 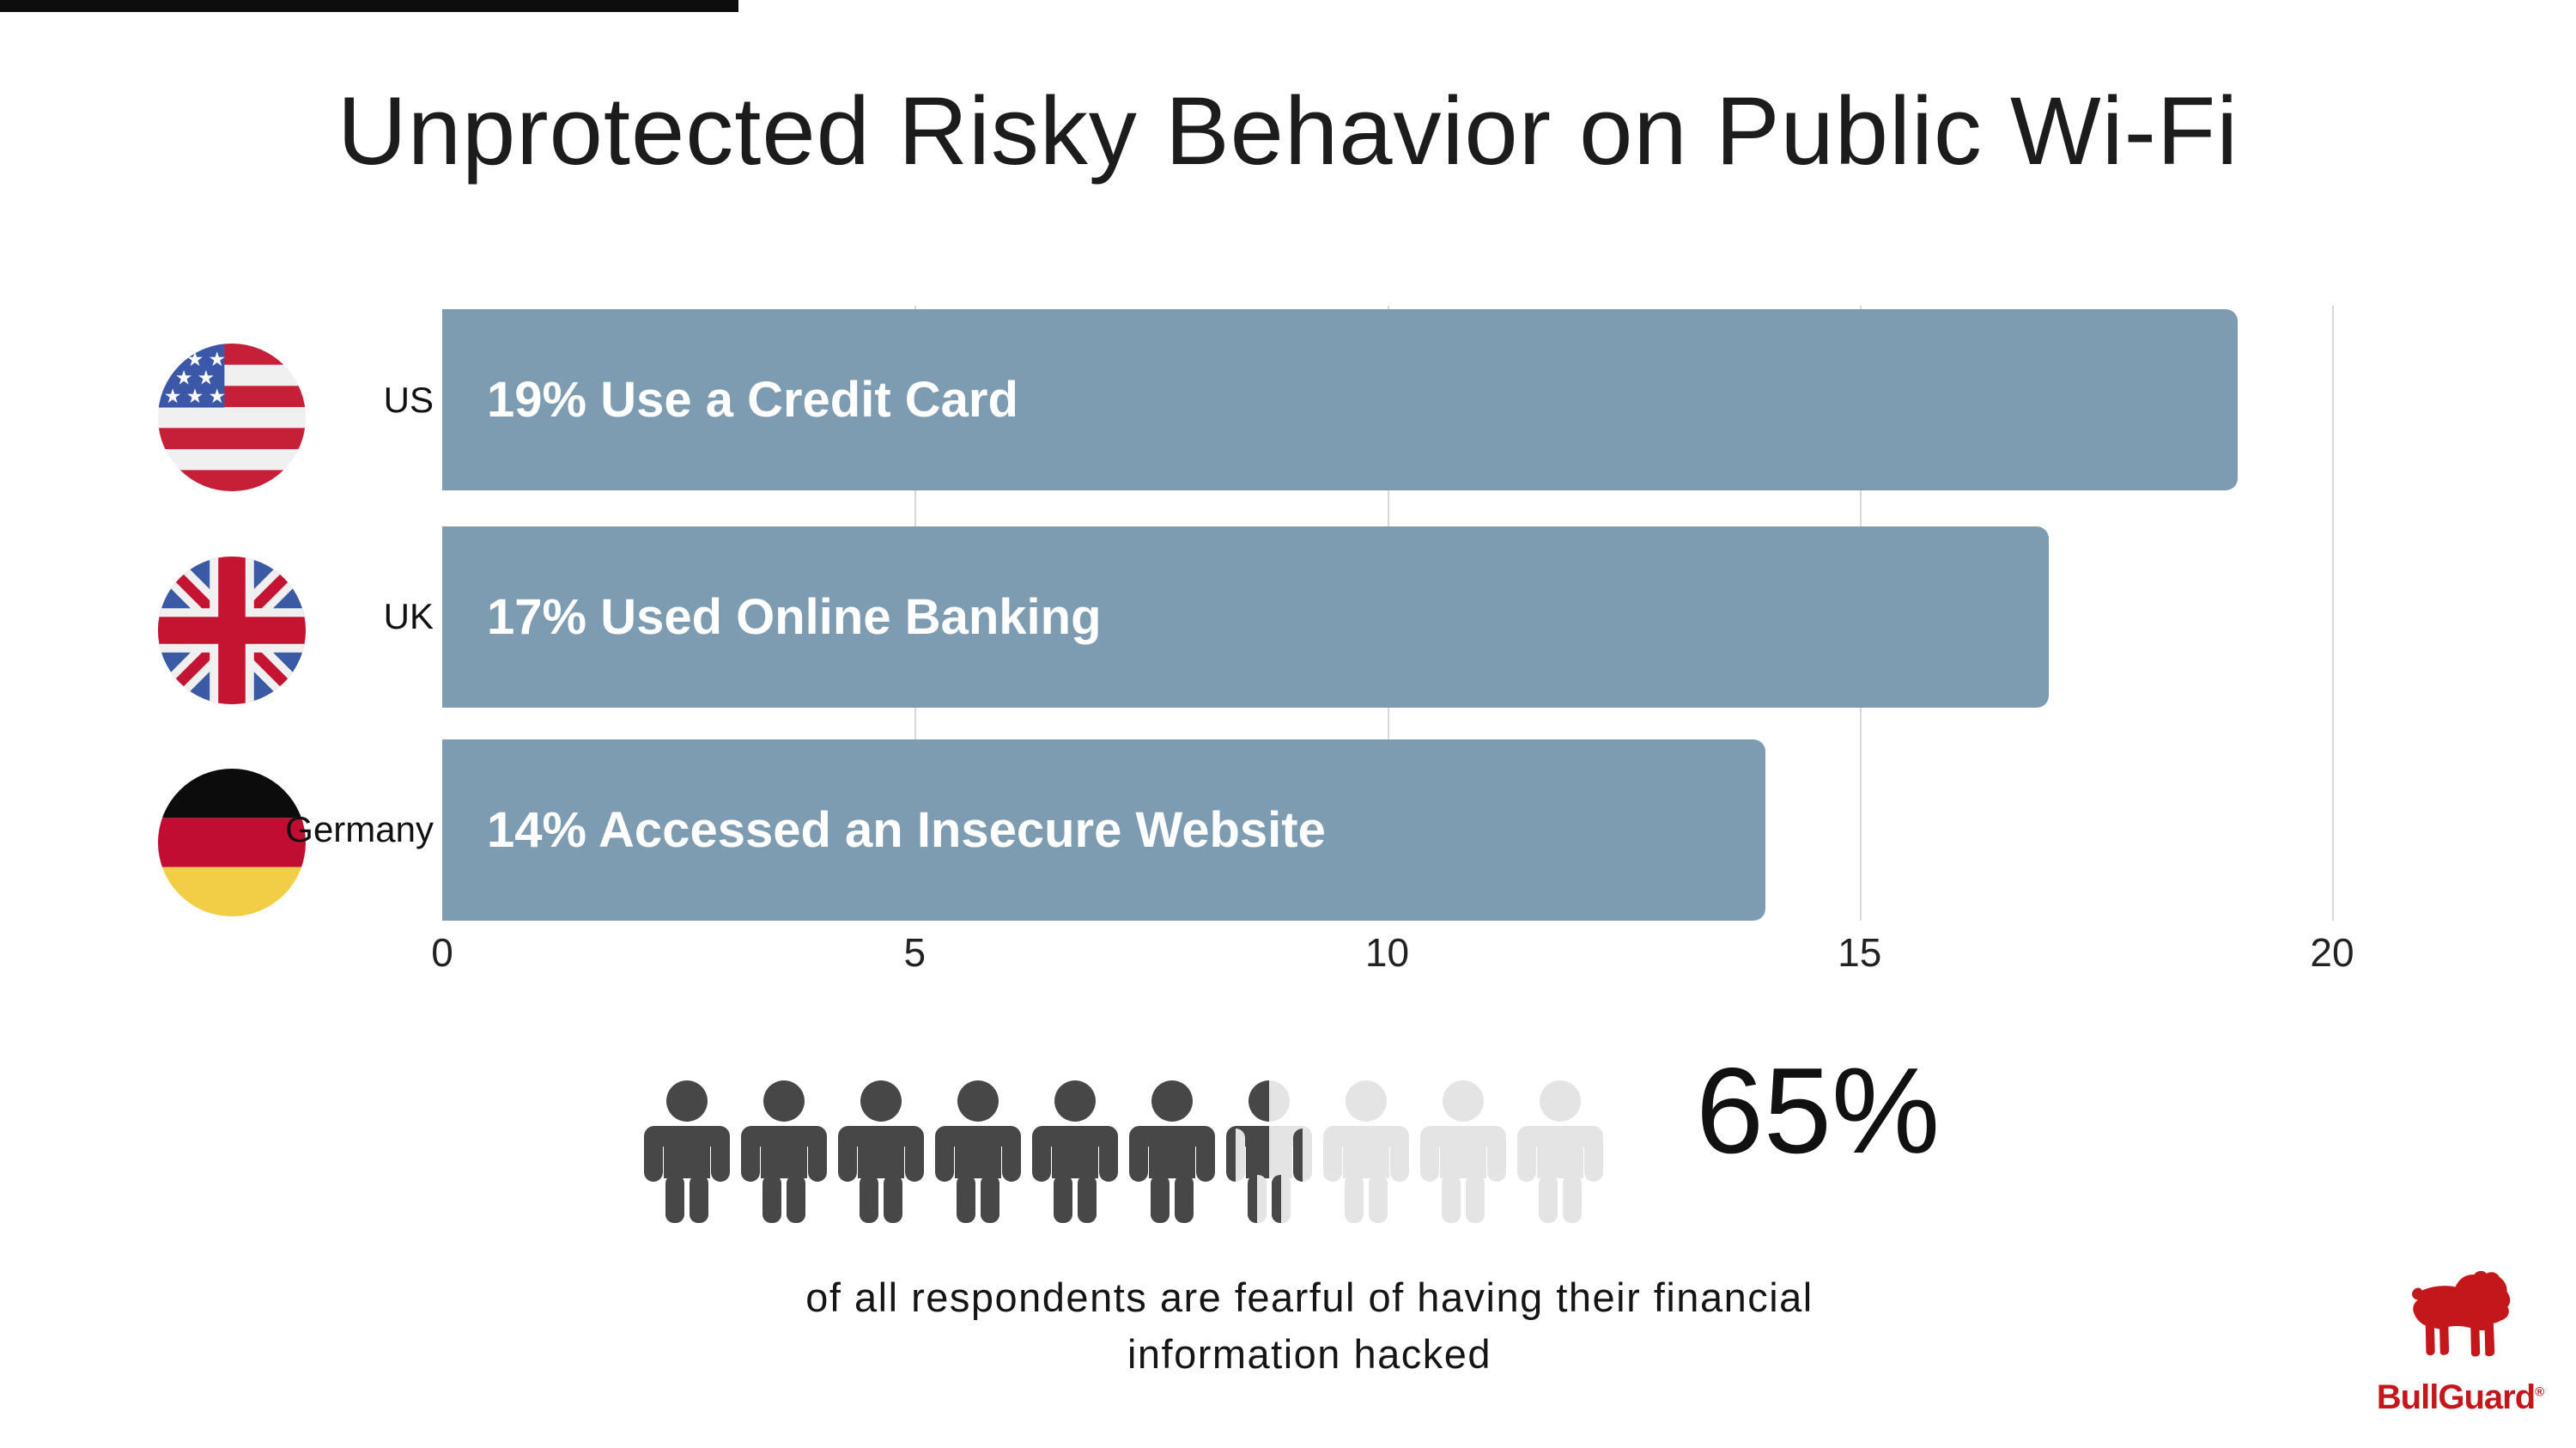 What do you see at coordinates (369, 6) in the screenshot?
I see `top-strip` at bounding box center [369, 6].